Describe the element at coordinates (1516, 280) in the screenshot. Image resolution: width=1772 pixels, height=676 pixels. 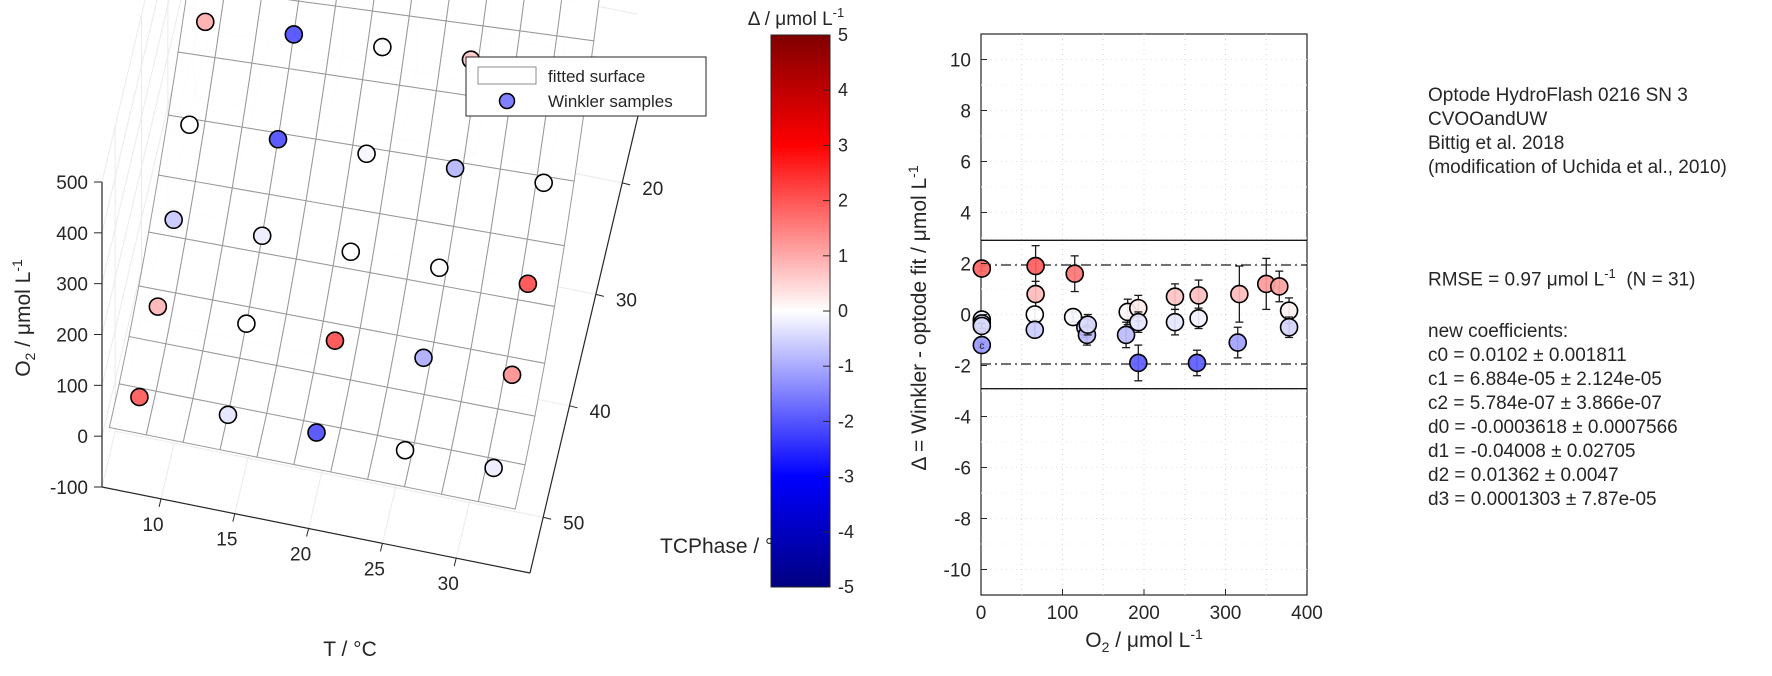
I see `rmse-value: RMSE = 0.97 μmol L` at that location.